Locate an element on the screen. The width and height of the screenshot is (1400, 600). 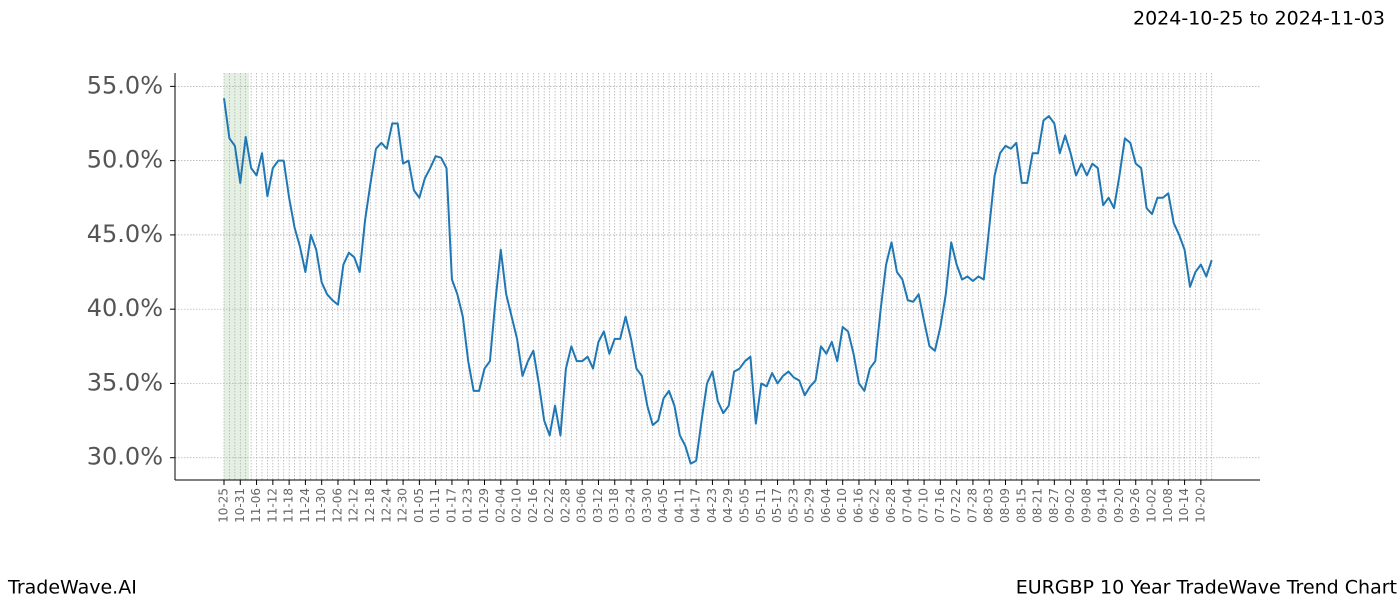
brand: TradeWave.AI is located at coordinates (72, 588).